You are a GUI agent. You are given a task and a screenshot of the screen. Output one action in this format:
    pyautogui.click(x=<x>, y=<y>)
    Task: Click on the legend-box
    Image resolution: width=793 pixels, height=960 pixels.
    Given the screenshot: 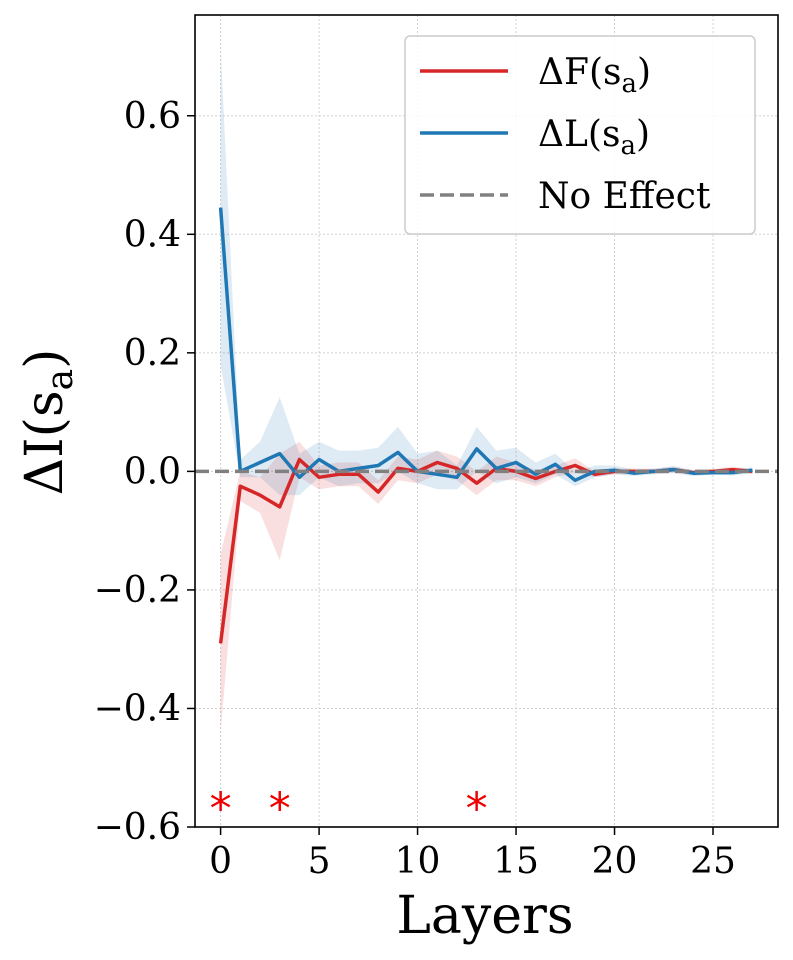 What is the action you would take?
    pyautogui.click(x=580, y=135)
    